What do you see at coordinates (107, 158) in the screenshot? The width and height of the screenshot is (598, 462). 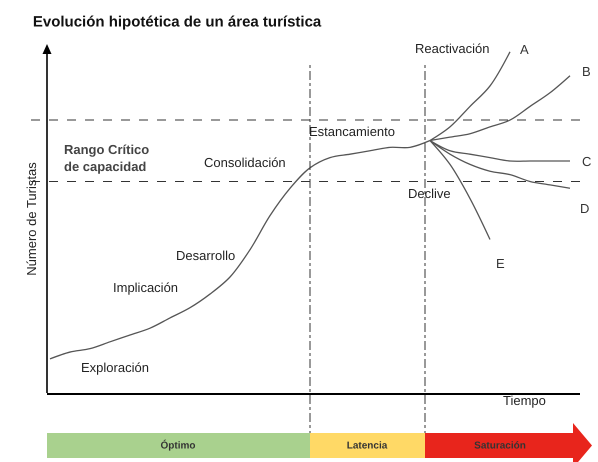 I see `annotation: Rango Crítico de capacidad` at bounding box center [107, 158].